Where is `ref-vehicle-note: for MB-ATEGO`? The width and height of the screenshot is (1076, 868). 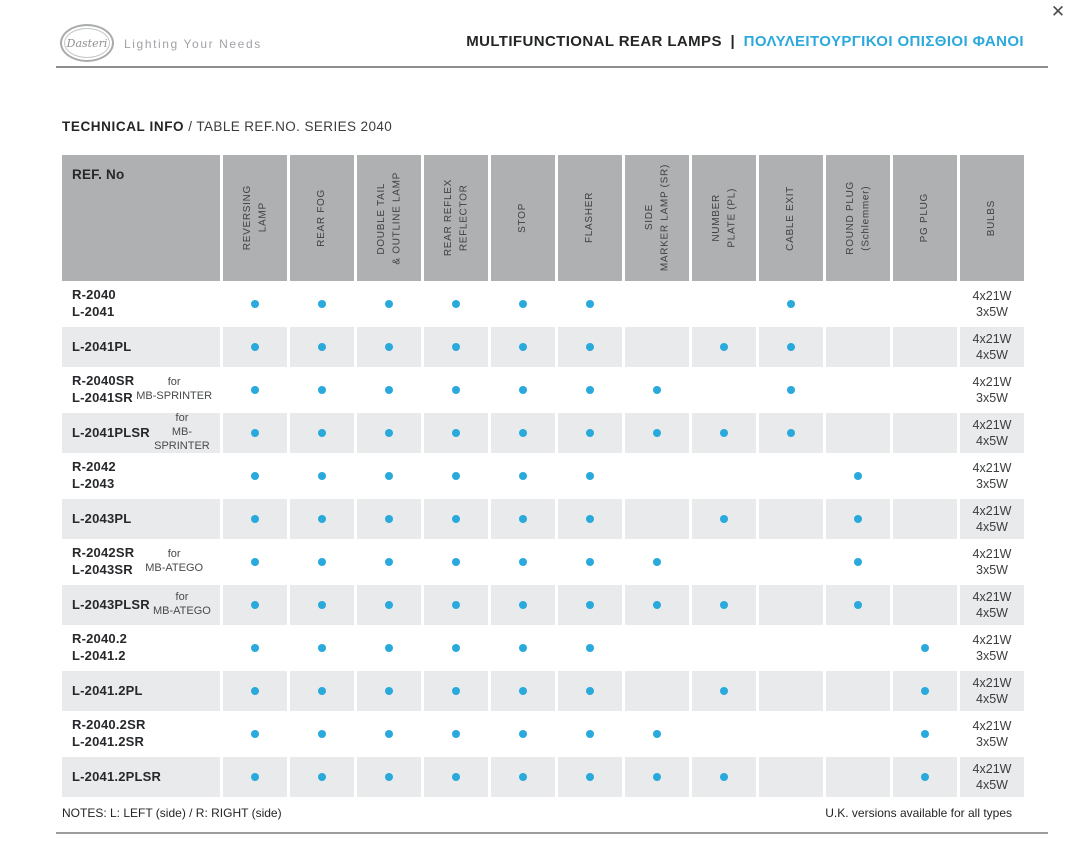 ref-vehicle-note: for MB-ATEGO is located at coordinates (182, 604).